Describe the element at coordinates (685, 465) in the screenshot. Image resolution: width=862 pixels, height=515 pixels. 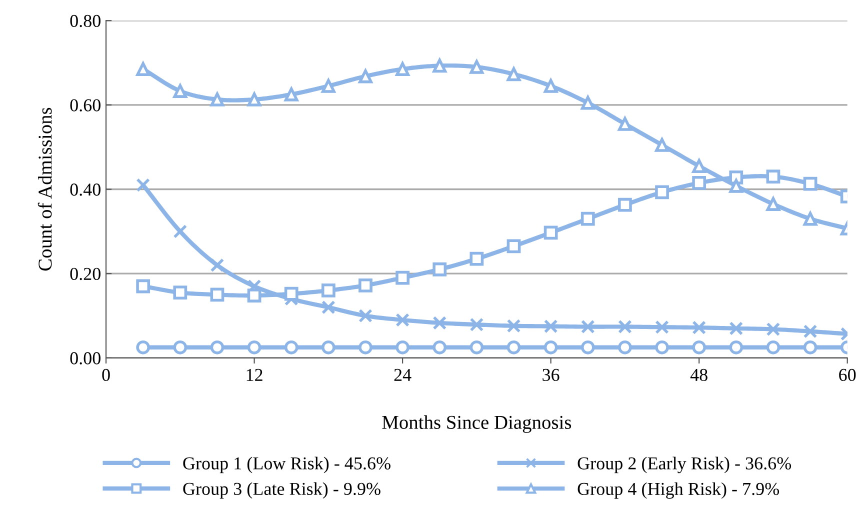
I see `legend-label: Group 2 (Early Risk) - 36.6%` at that location.